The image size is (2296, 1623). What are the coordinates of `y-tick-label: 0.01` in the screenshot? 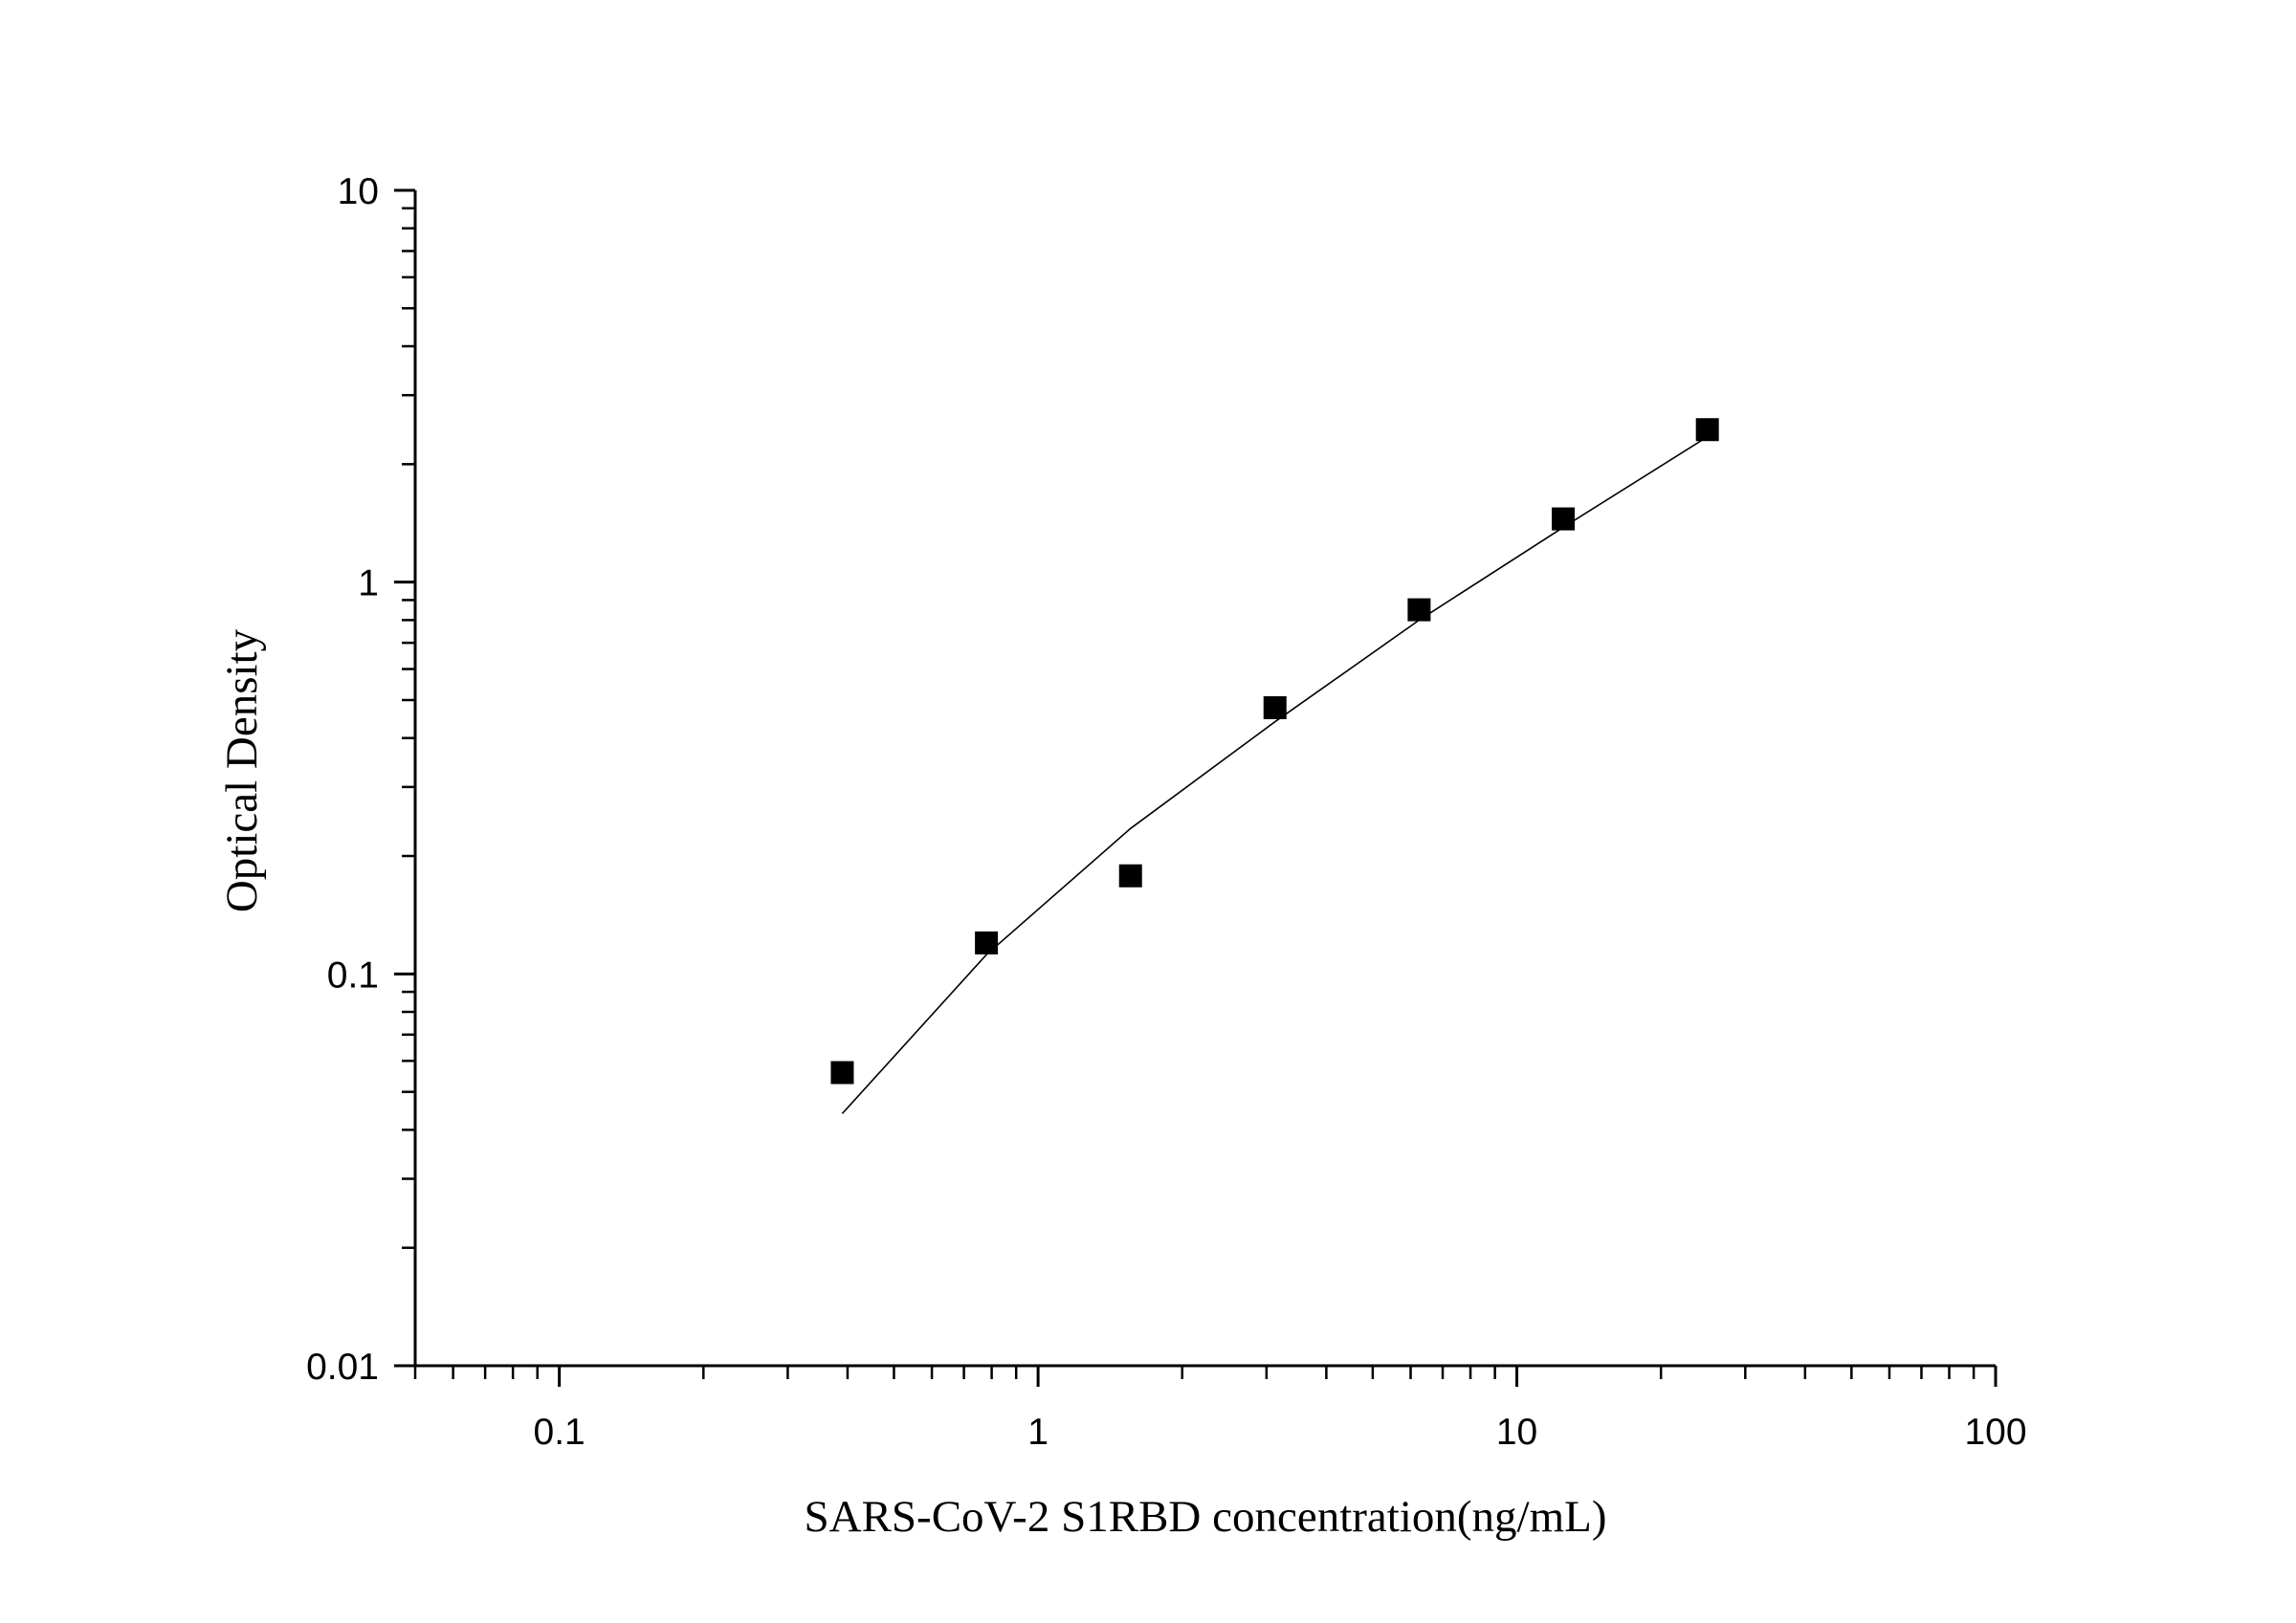 It's located at (343, 1367).